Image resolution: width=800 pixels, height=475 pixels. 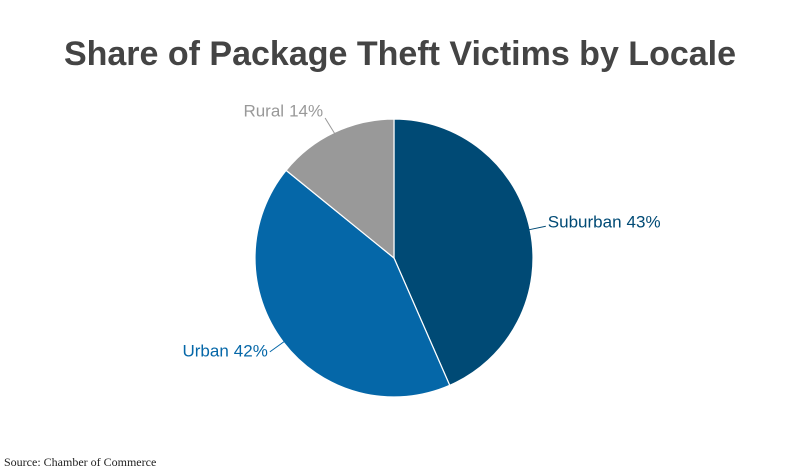 What do you see at coordinates (644, 222) in the screenshot?
I see `value-label: 43%` at bounding box center [644, 222].